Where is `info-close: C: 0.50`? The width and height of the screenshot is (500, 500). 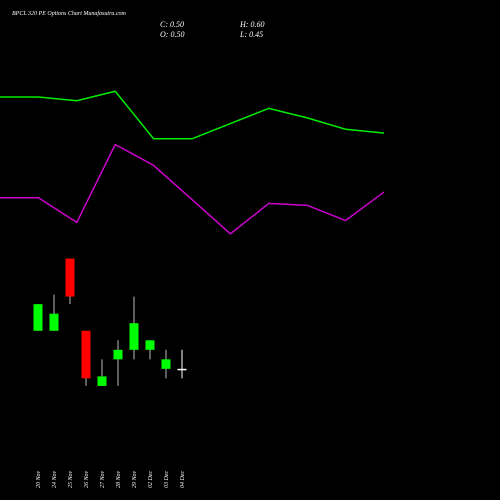 info-close: C: 0.50 is located at coordinates (172, 24).